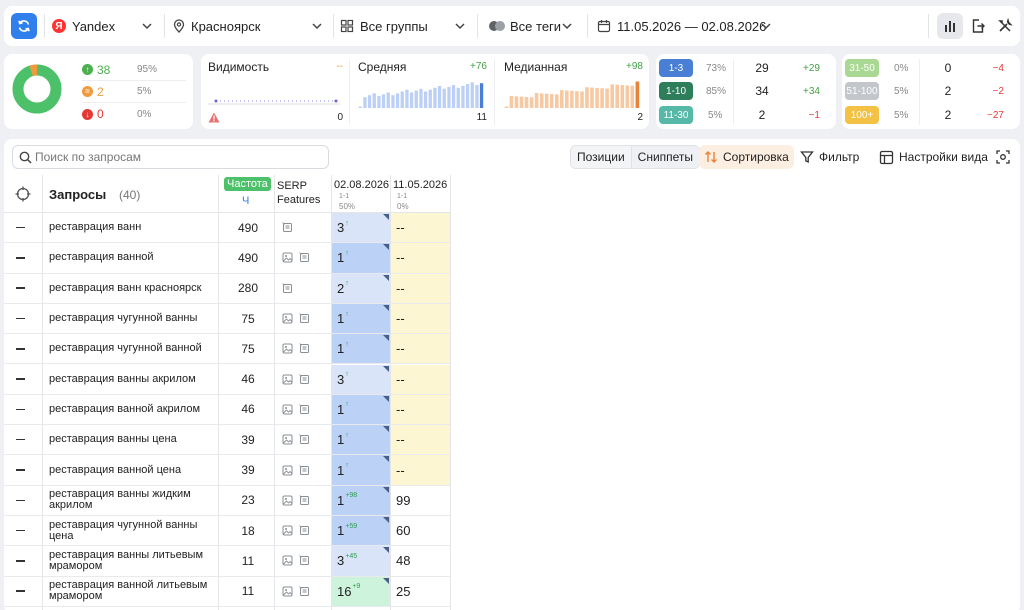 This screenshot has height=610, width=1024. I want to click on position-current: 1 +59, so click(361, 531).